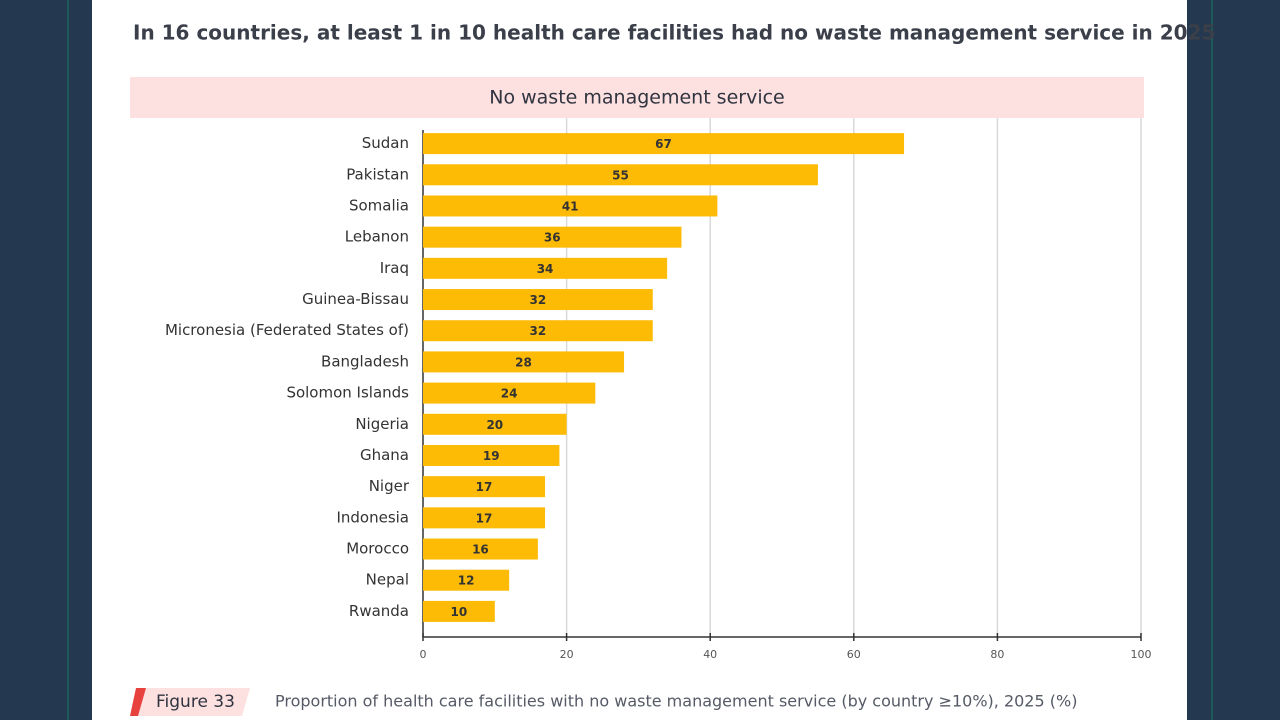 This screenshot has width=1280, height=720. Describe the element at coordinates (1141, 654) in the screenshot. I see `x-tick-label: 100` at that location.